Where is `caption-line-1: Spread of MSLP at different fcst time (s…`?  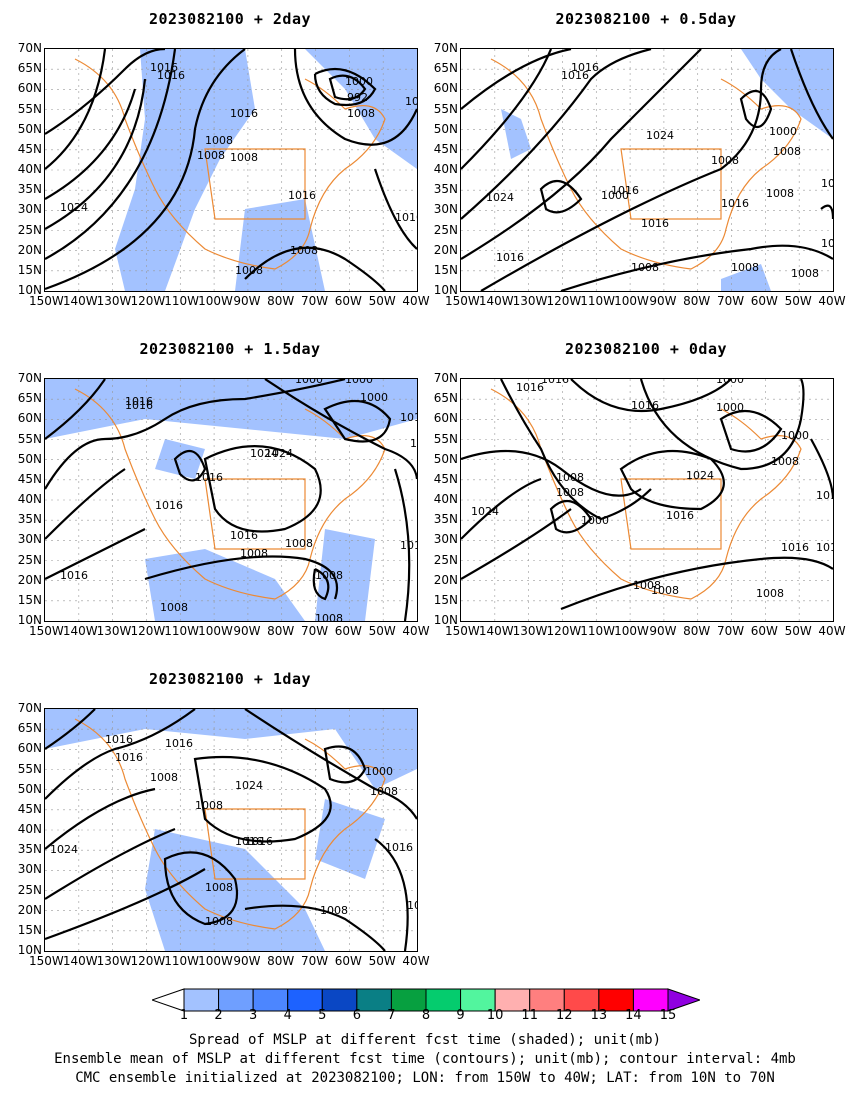
caption-line-1: Spread of MSLP at different fcst time (s… is located at coordinates (424, 1040).